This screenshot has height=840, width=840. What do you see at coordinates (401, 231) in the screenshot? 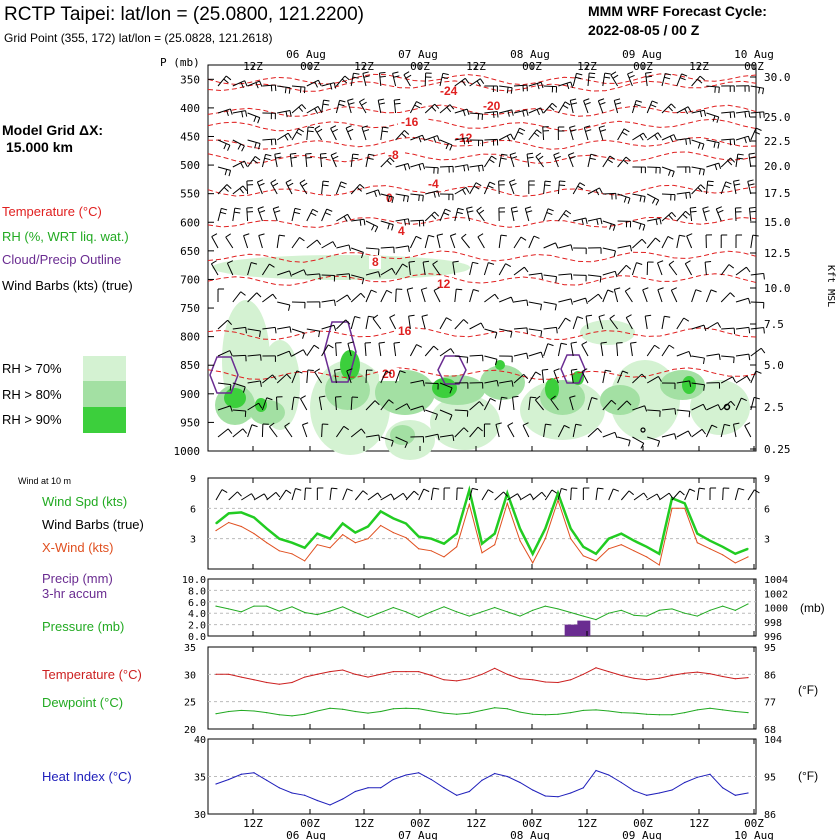
I see `contour-label-bg` at bounding box center [401, 231].